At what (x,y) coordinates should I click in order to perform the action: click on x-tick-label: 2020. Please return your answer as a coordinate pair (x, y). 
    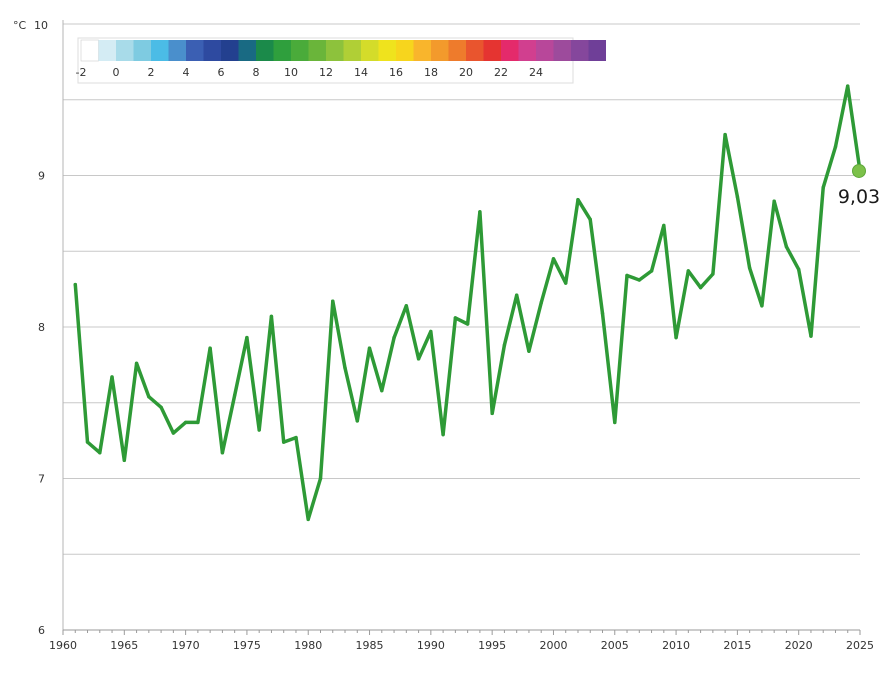
    Looking at the image, I should click on (799, 645).